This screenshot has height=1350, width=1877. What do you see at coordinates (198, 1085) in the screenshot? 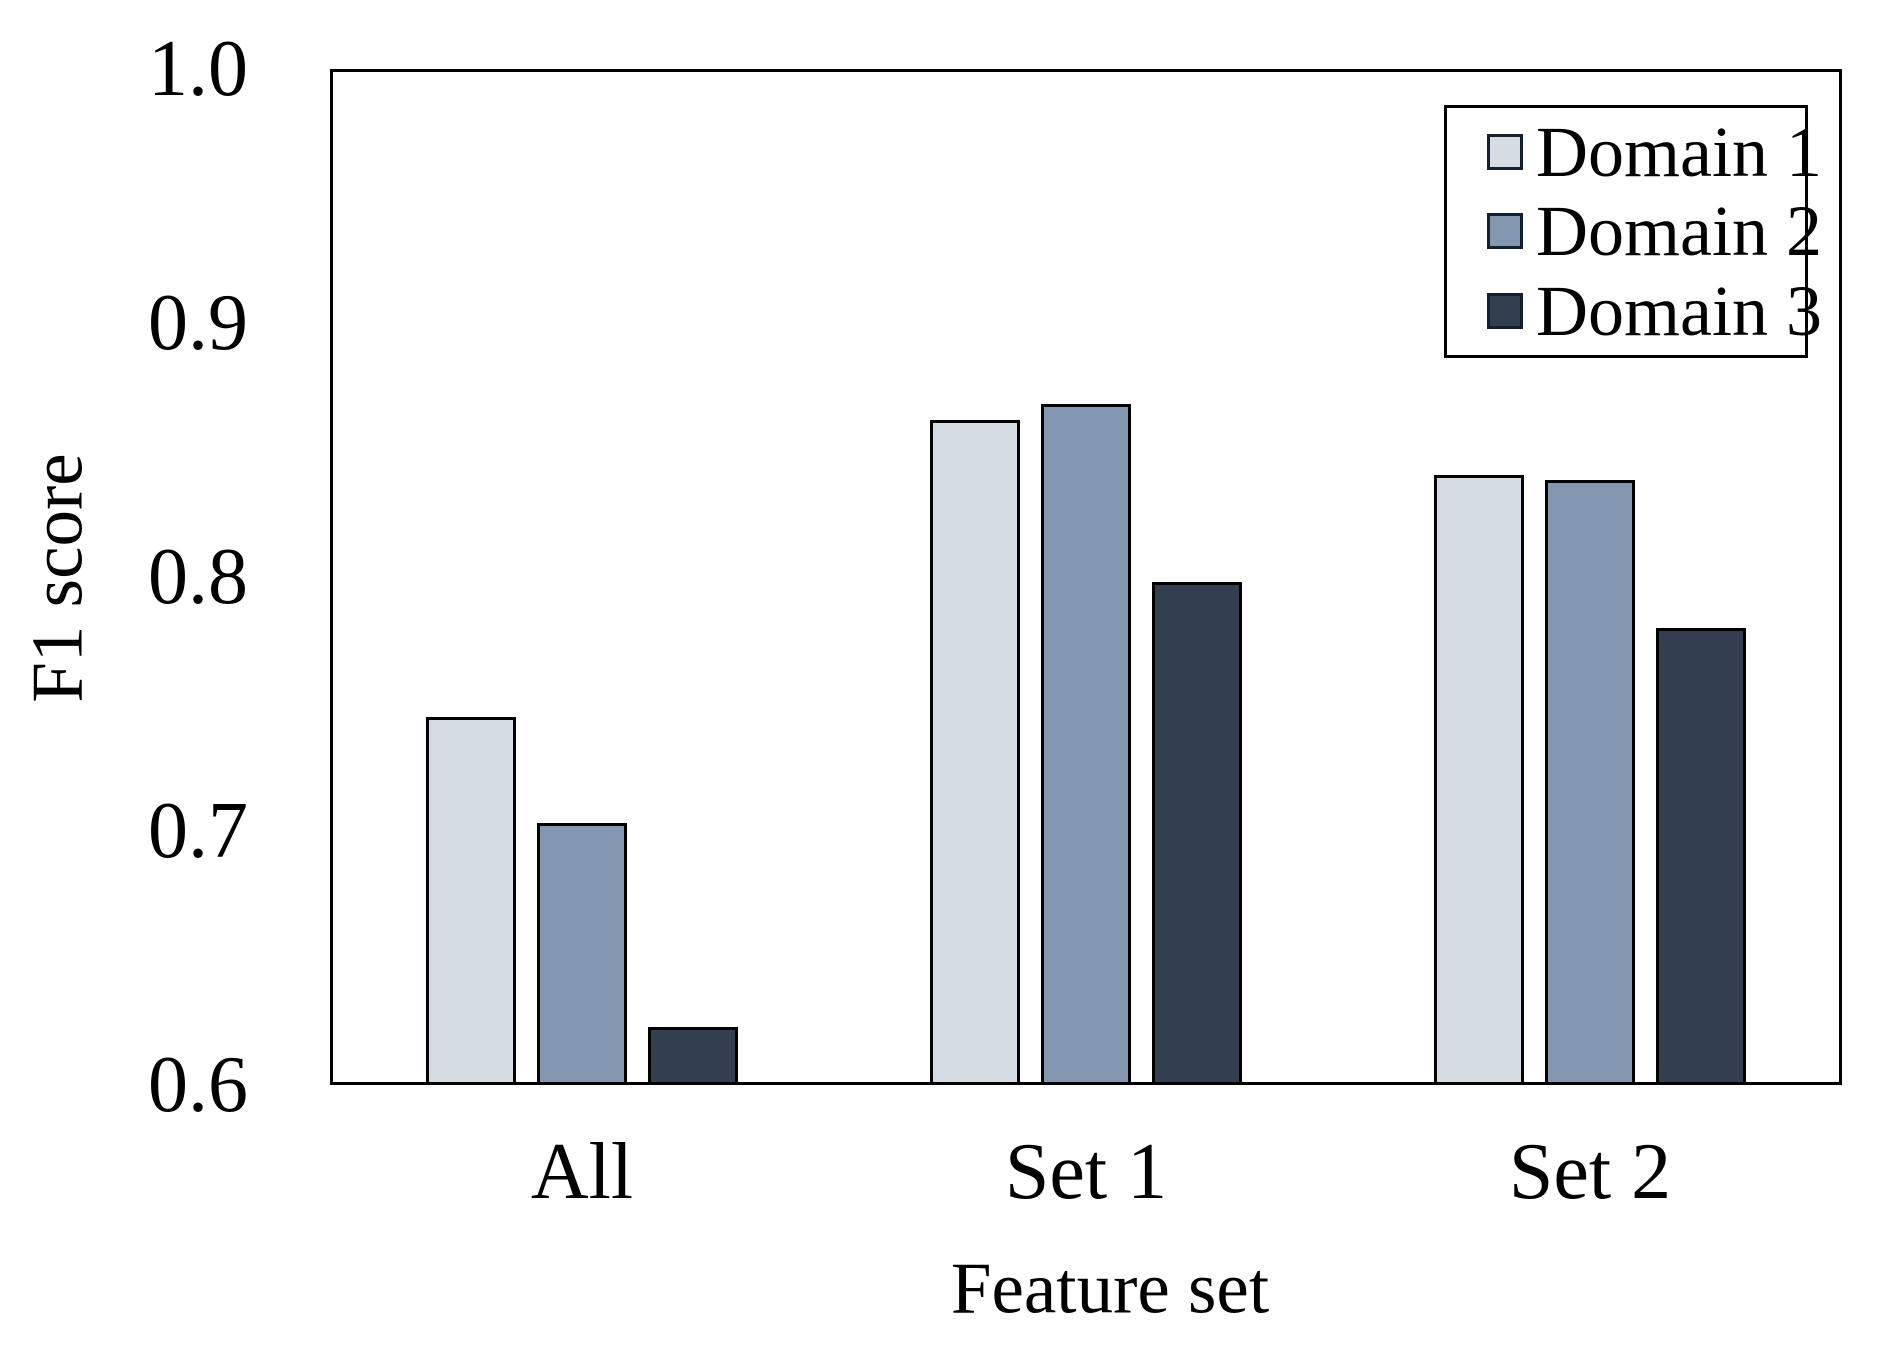
I see `y-tick-label-0-6: 0.6` at bounding box center [198, 1085].